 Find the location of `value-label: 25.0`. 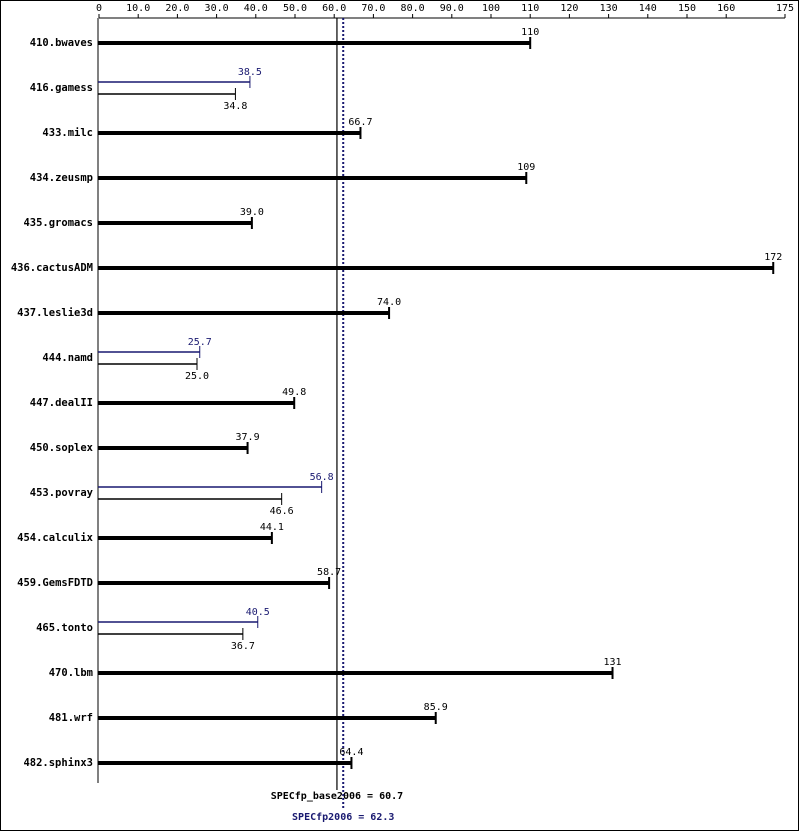

value-label: 25.0 is located at coordinates (197, 376).